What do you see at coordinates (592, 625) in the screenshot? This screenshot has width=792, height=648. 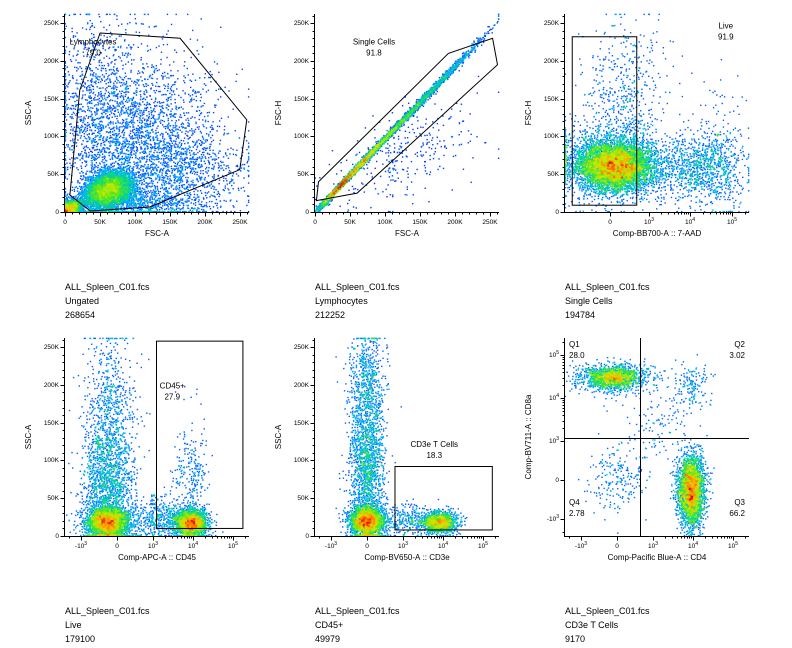 I see `caption-population: CD3e T Cells` at bounding box center [592, 625].